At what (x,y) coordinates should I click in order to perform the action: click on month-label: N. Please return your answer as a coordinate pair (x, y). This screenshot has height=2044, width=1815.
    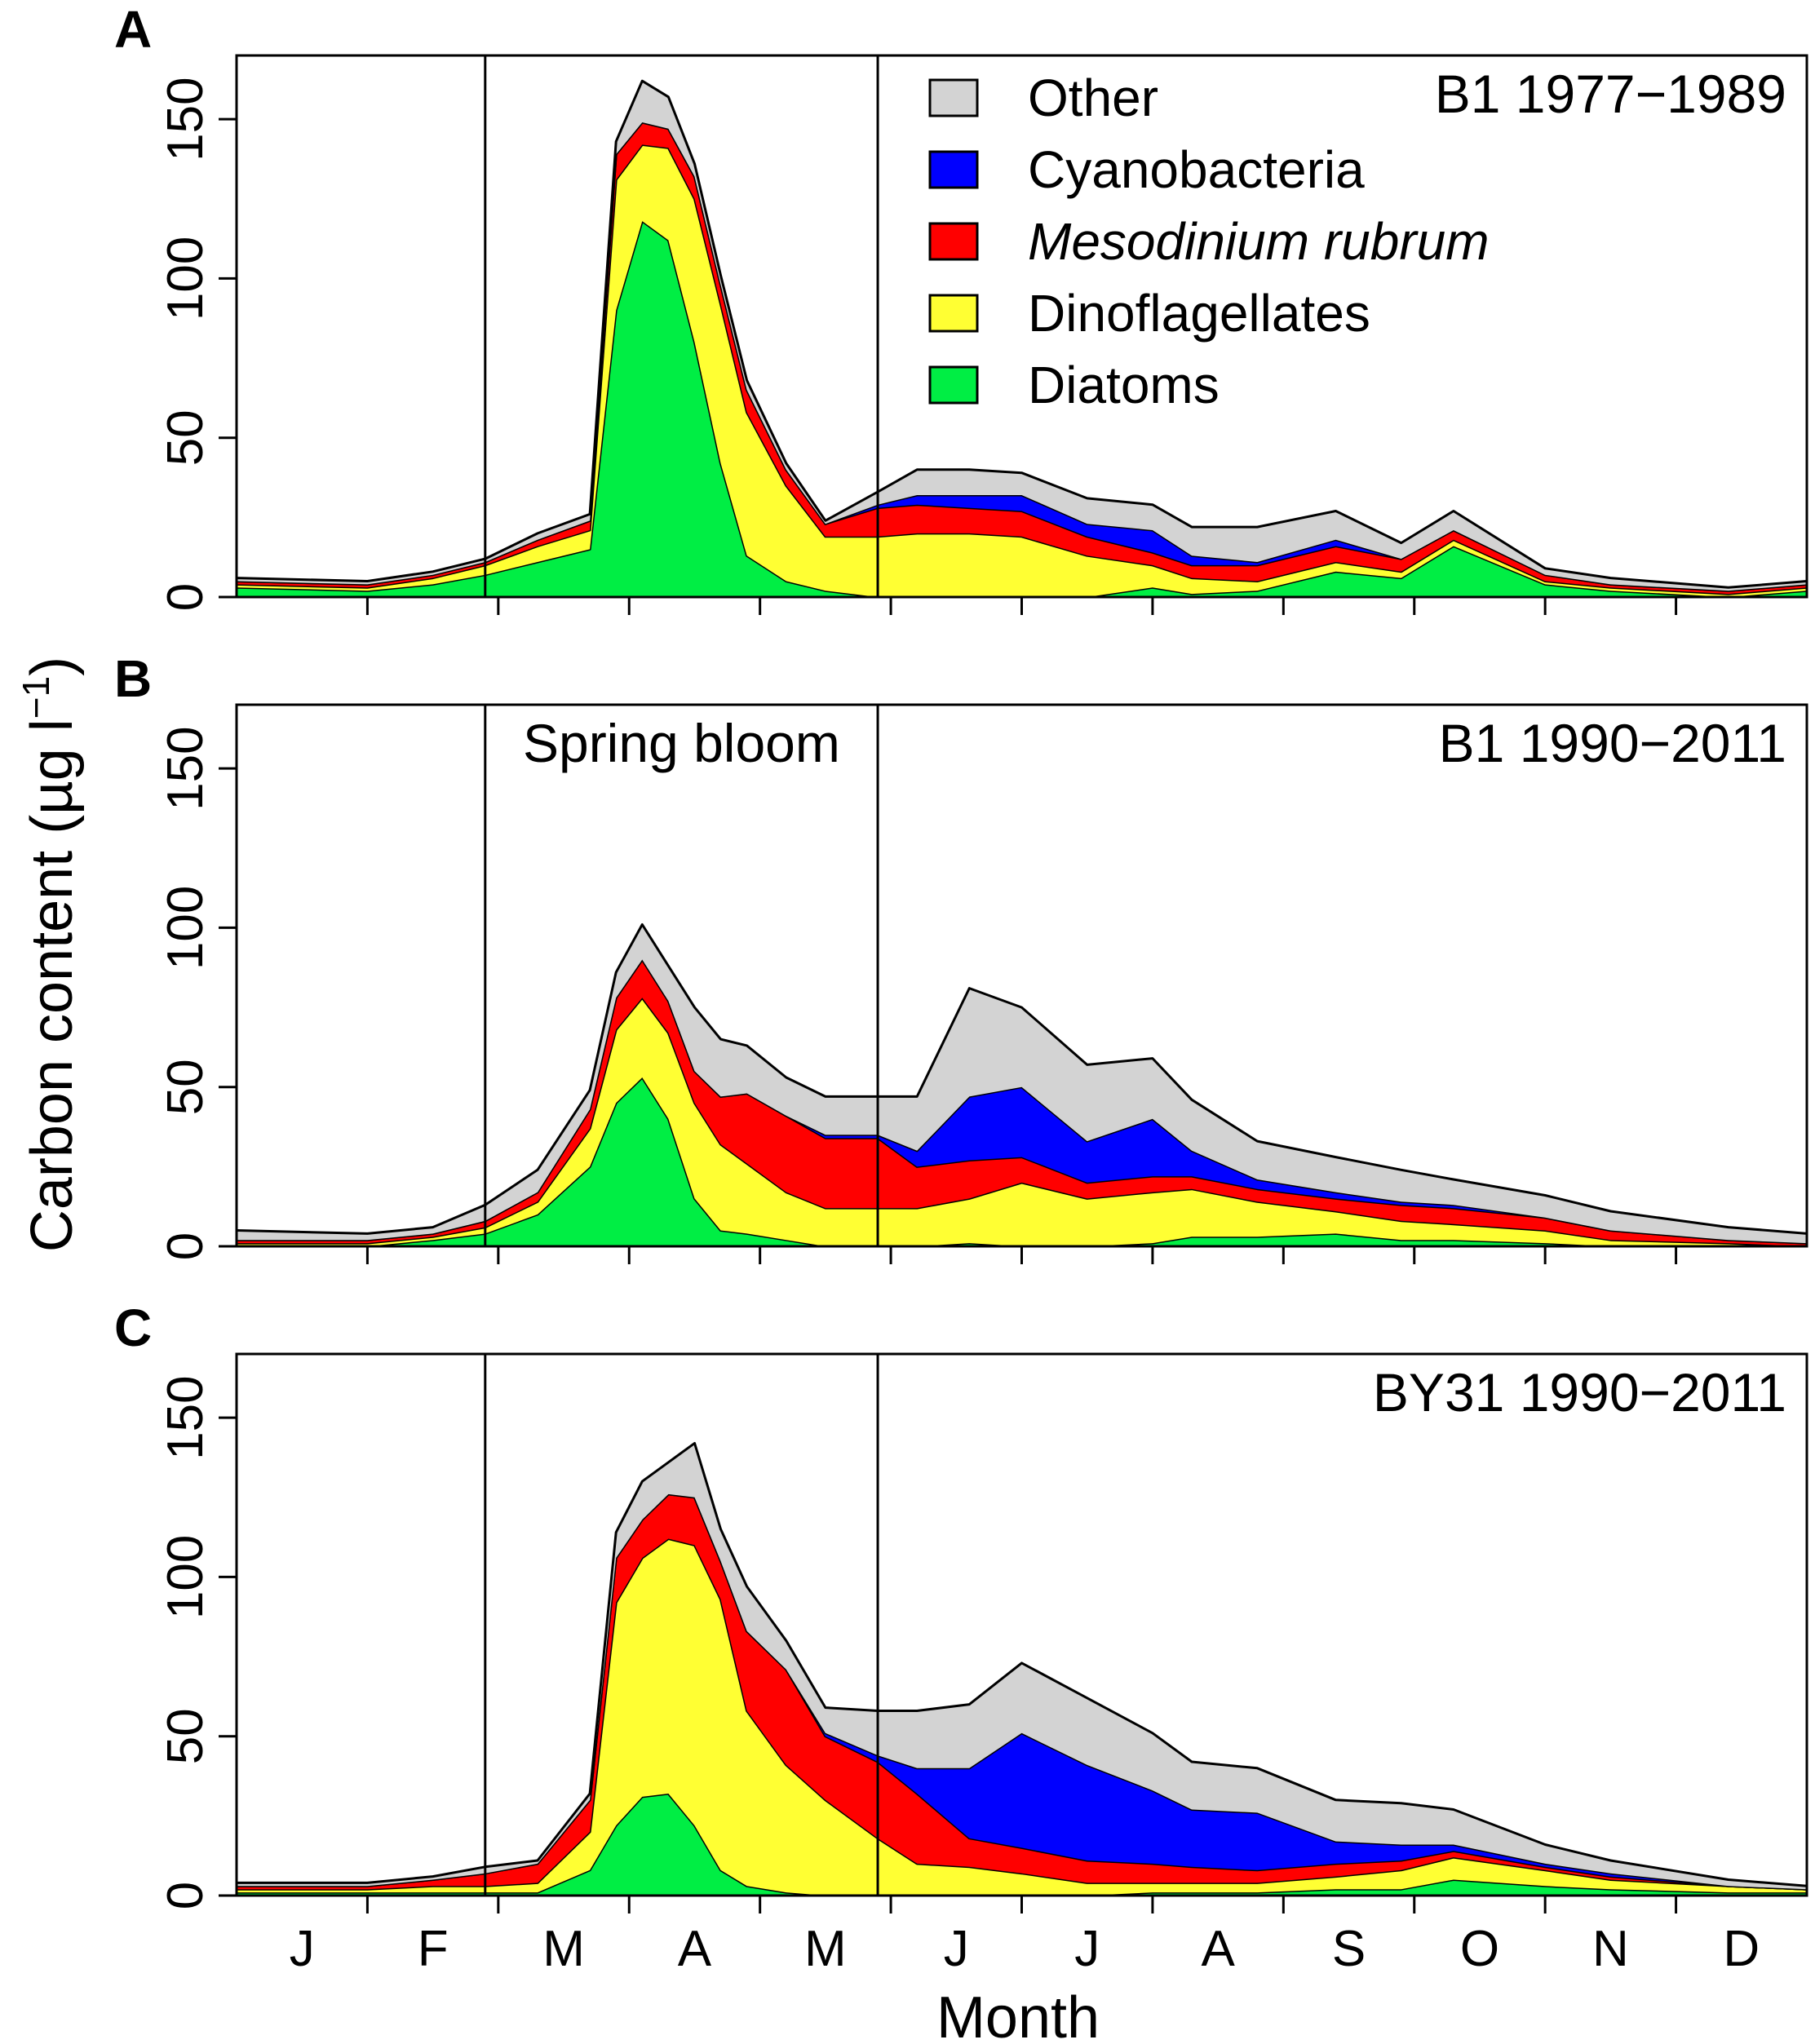
    Looking at the image, I should click on (1611, 1949).